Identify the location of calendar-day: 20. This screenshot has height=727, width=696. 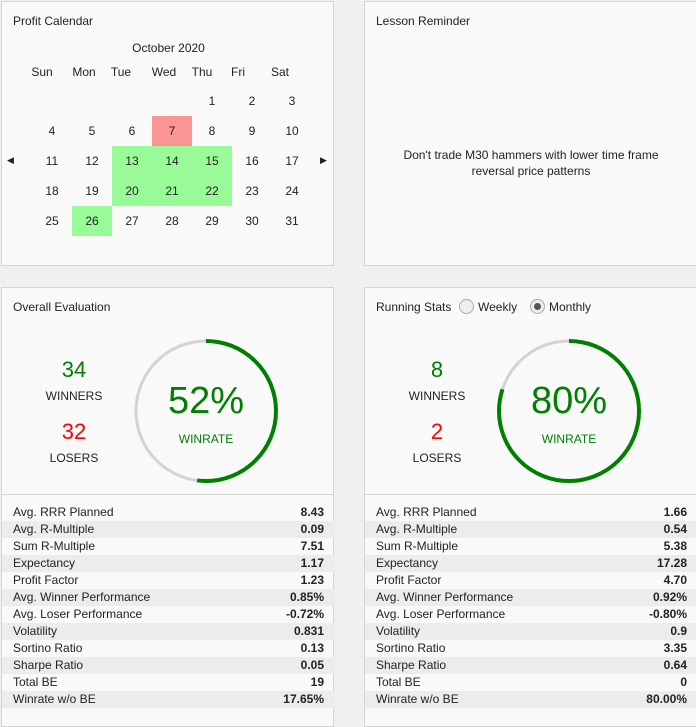
(132, 191).